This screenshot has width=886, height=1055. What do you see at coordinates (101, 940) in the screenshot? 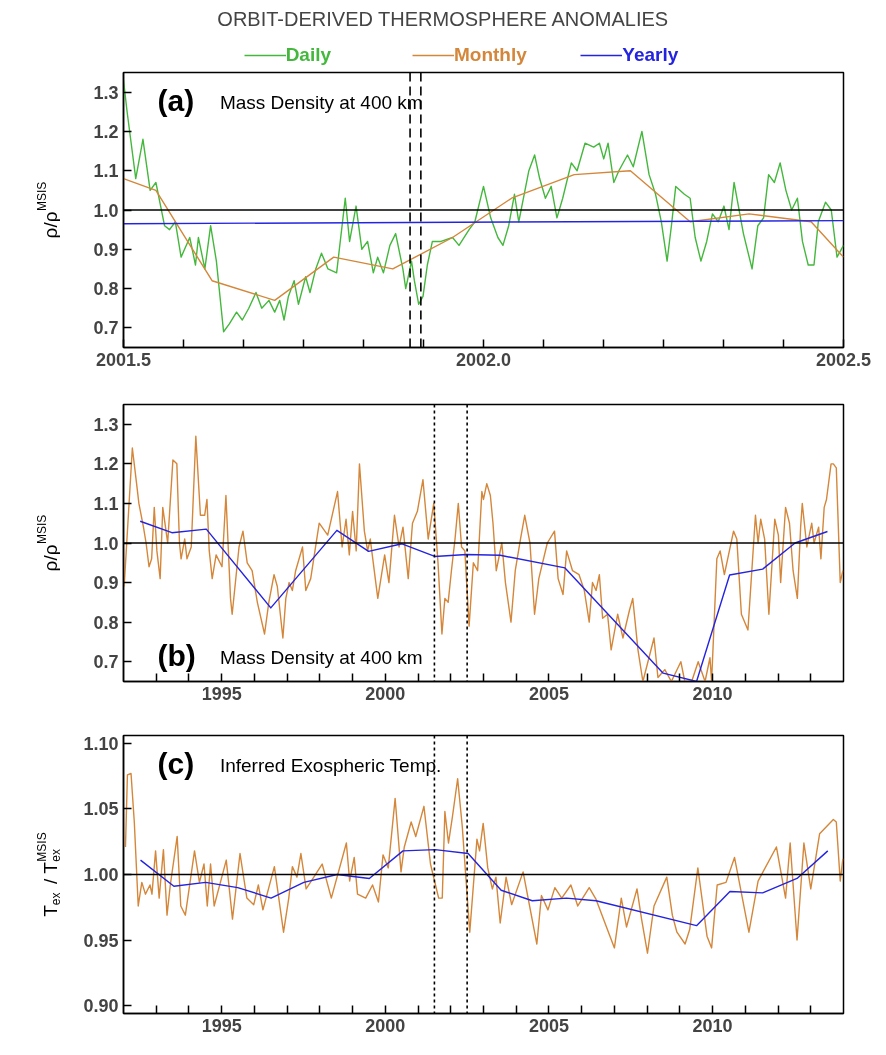
I see `y-tick-label: 0.95` at bounding box center [101, 940].